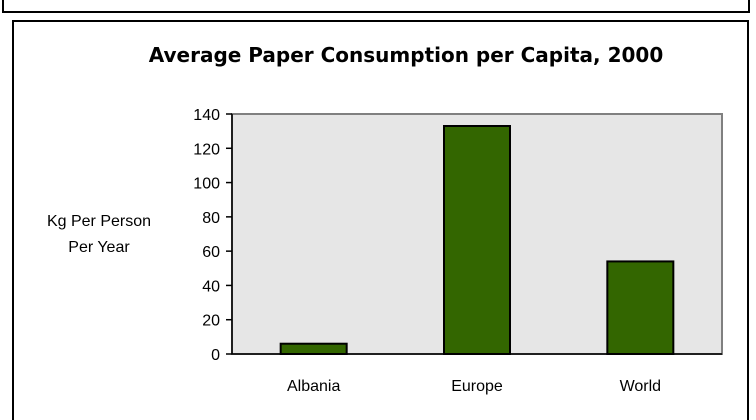  What do you see at coordinates (640, 307) in the screenshot?
I see `bar-world` at bounding box center [640, 307].